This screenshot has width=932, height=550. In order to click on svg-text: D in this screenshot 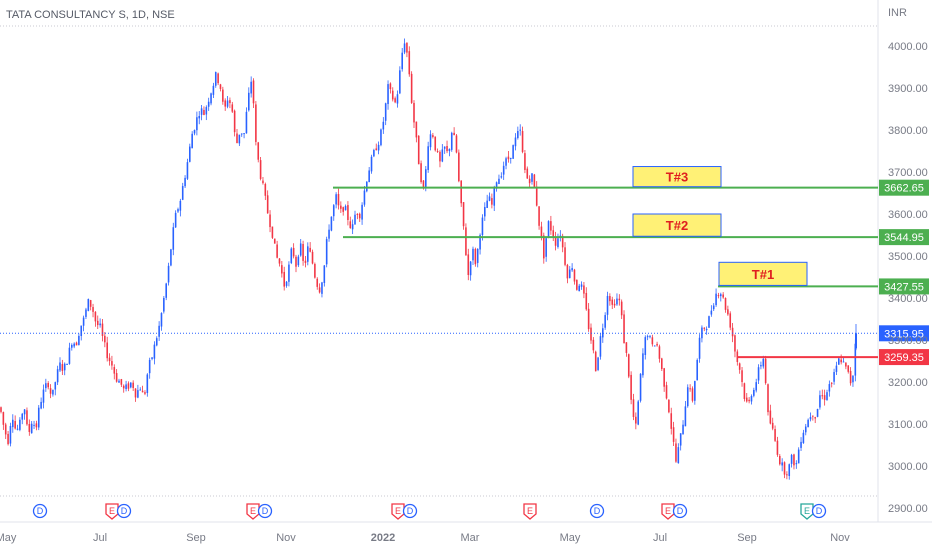, I will do `click(265, 511)`.